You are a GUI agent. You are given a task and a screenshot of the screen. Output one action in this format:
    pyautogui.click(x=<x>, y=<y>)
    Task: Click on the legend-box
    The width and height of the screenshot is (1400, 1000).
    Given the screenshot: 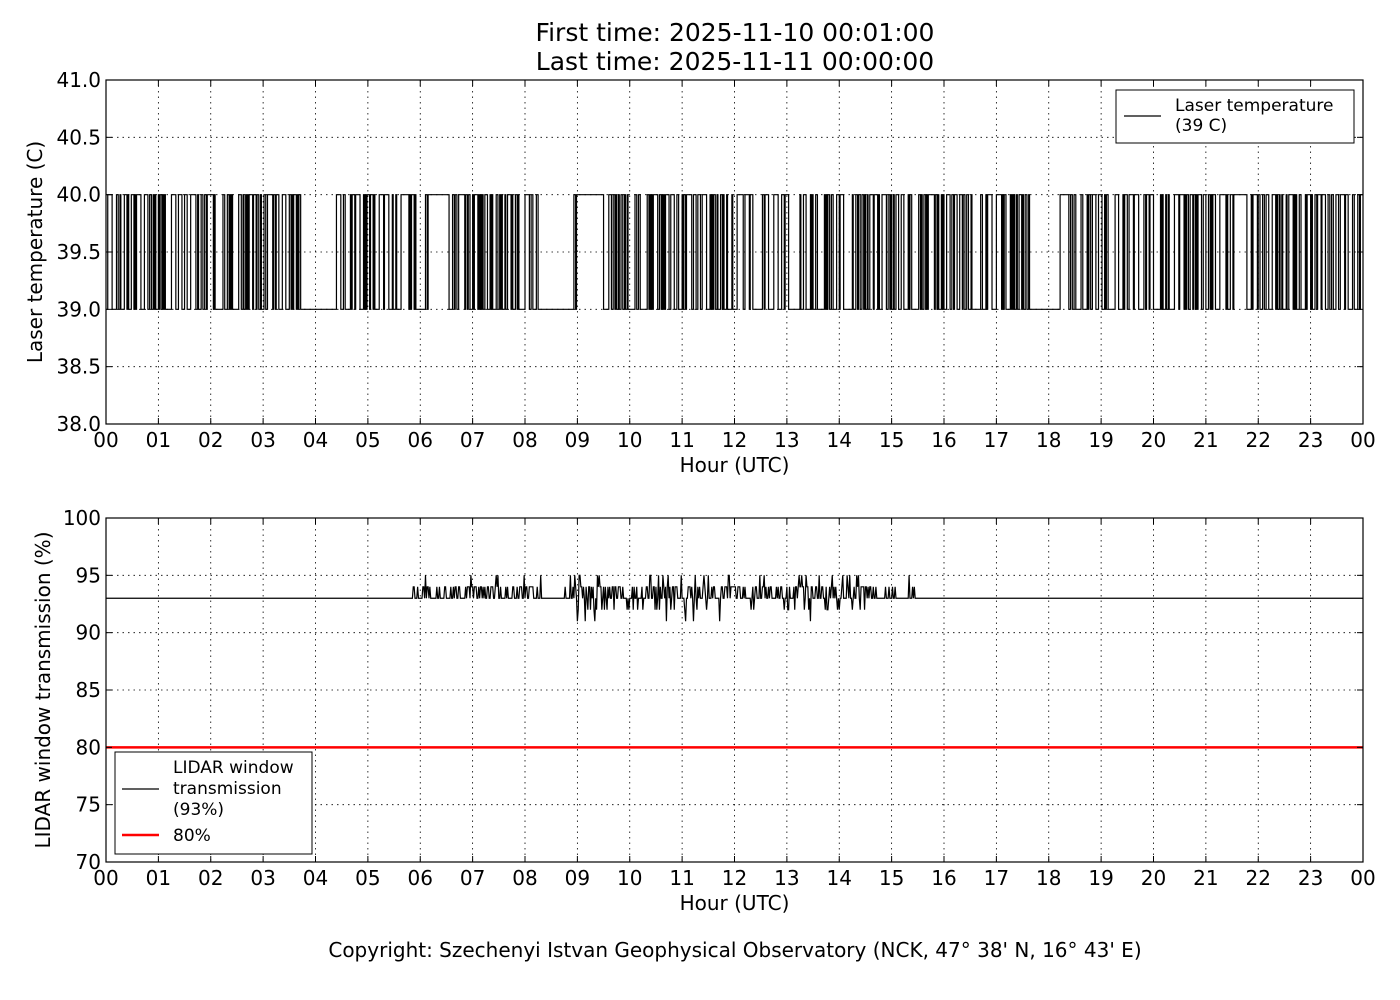 What is the action you would take?
    pyautogui.click(x=213, y=803)
    